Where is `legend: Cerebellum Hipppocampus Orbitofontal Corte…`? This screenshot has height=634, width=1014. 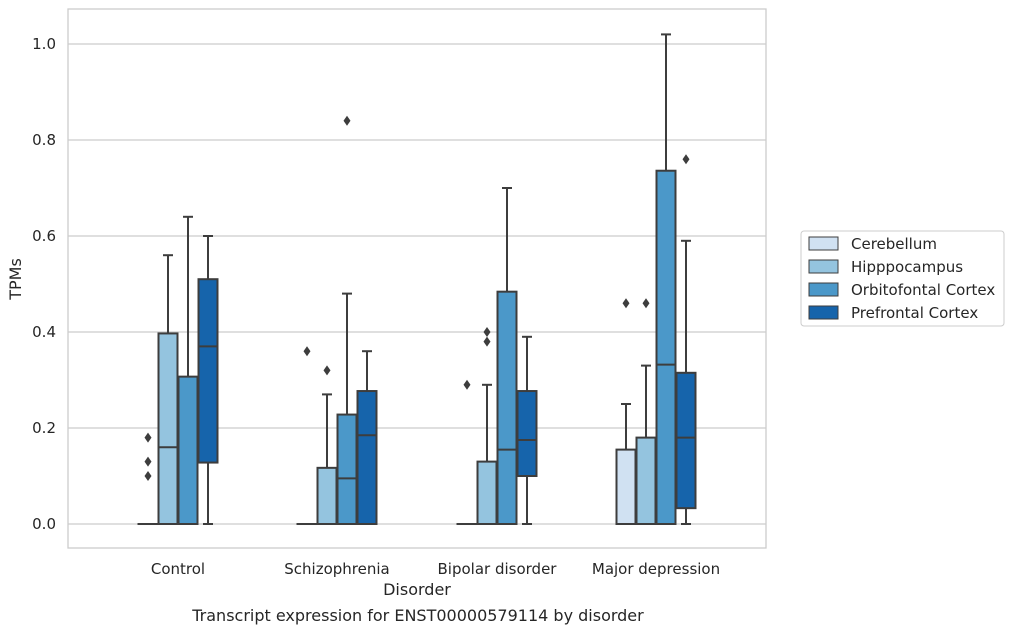
legend: Cerebellum Hipppocampus Orbitofontal Corte… is located at coordinates (902, 278).